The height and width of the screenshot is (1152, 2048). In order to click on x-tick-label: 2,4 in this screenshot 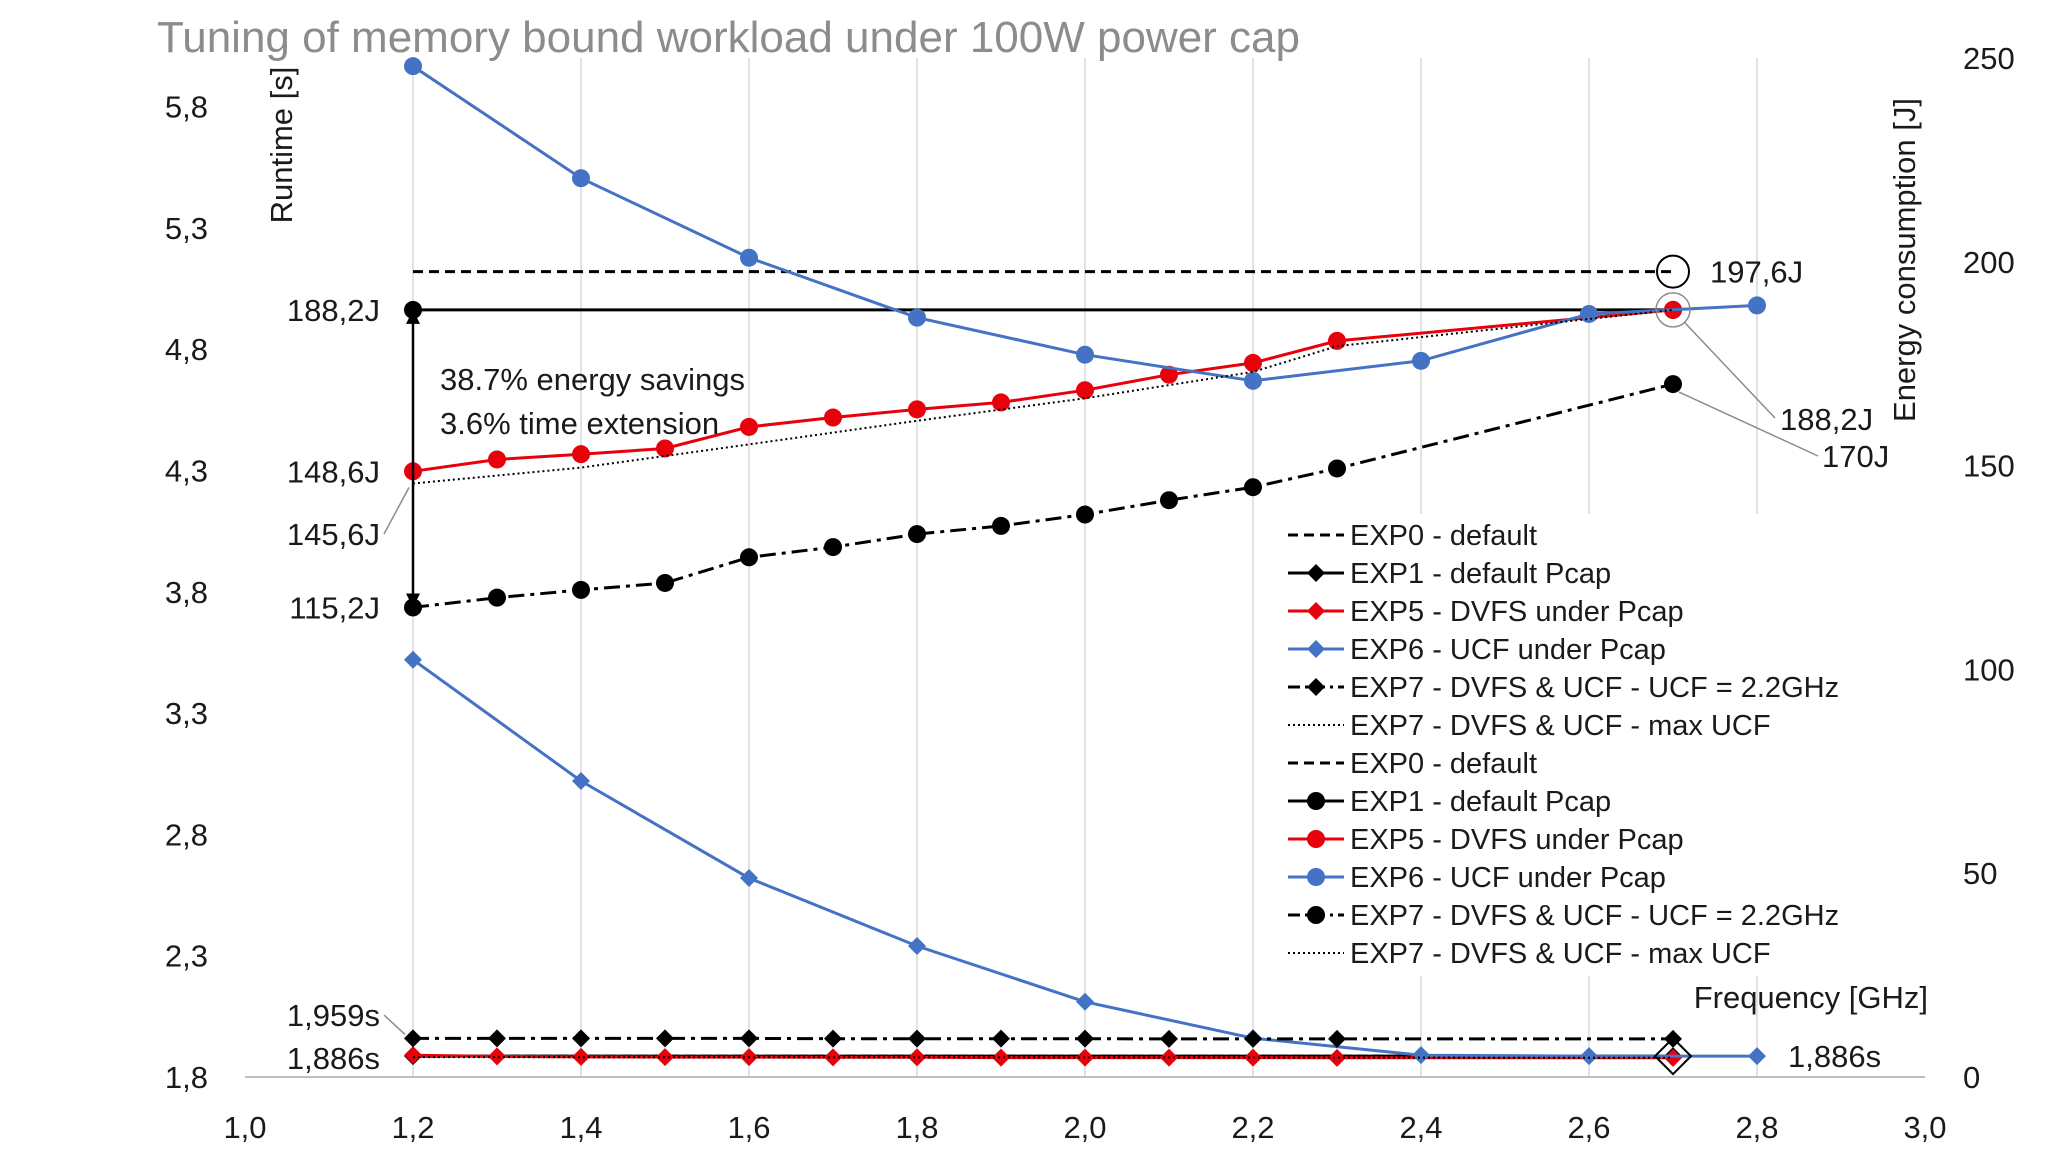, I will do `click(1420, 1127)`.